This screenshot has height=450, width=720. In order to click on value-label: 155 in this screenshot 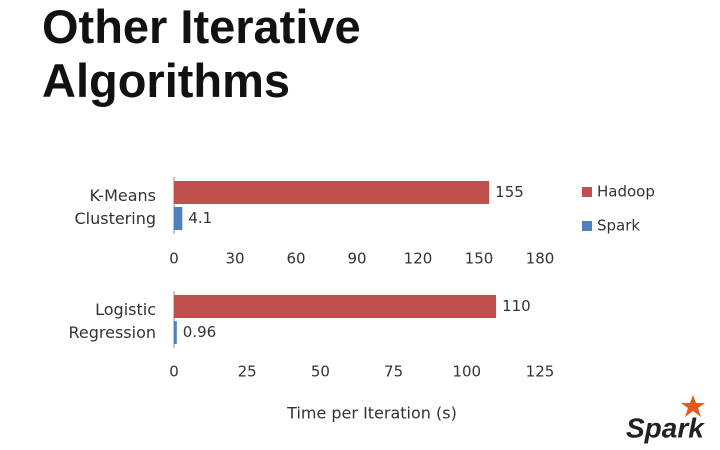, I will do `click(509, 192)`.